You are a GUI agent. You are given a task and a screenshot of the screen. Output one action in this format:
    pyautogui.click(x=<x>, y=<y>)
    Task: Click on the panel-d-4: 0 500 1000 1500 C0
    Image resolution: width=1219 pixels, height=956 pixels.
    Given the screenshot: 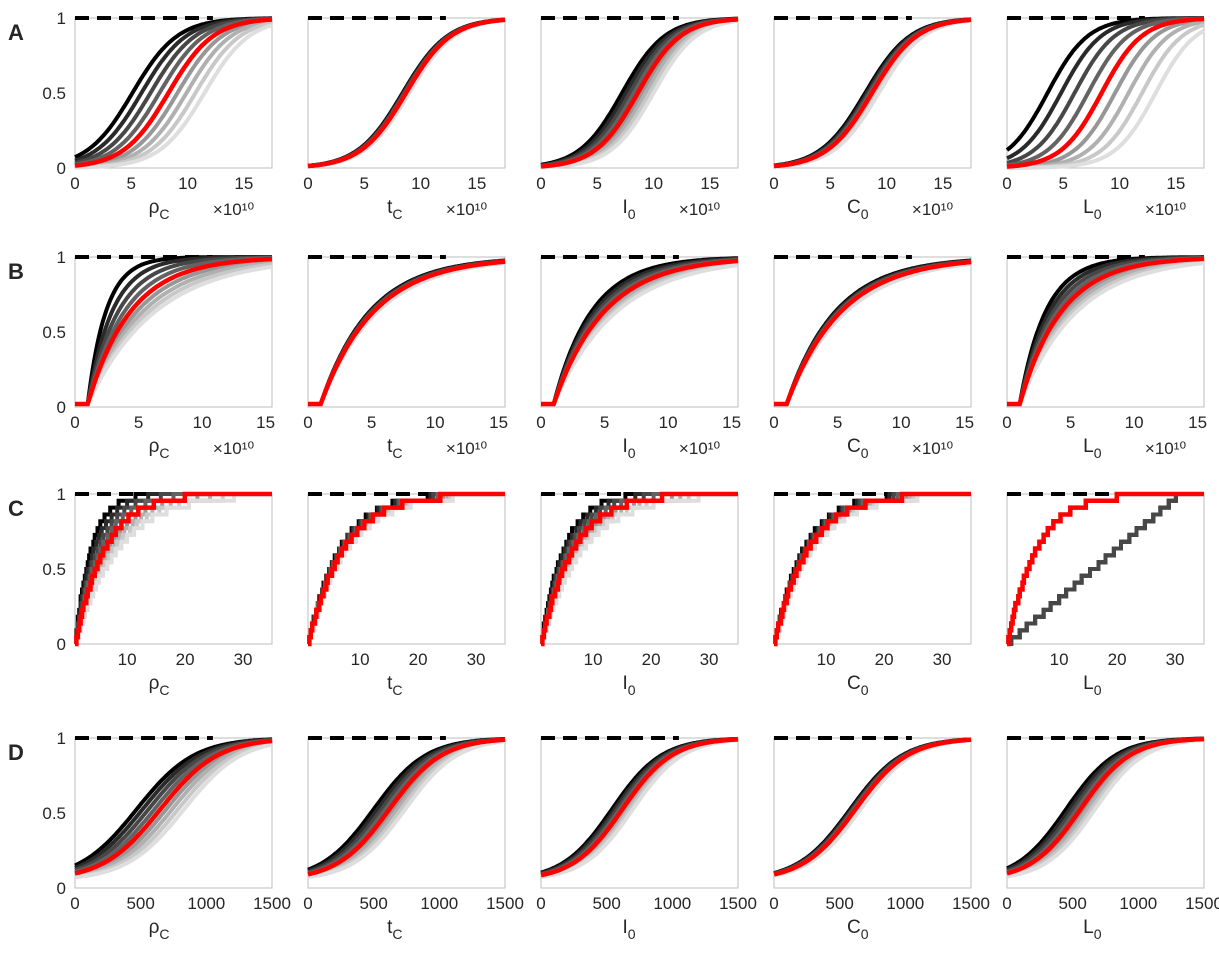 What is the action you would take?
    pyautogui.click(x=879, y=839)
    